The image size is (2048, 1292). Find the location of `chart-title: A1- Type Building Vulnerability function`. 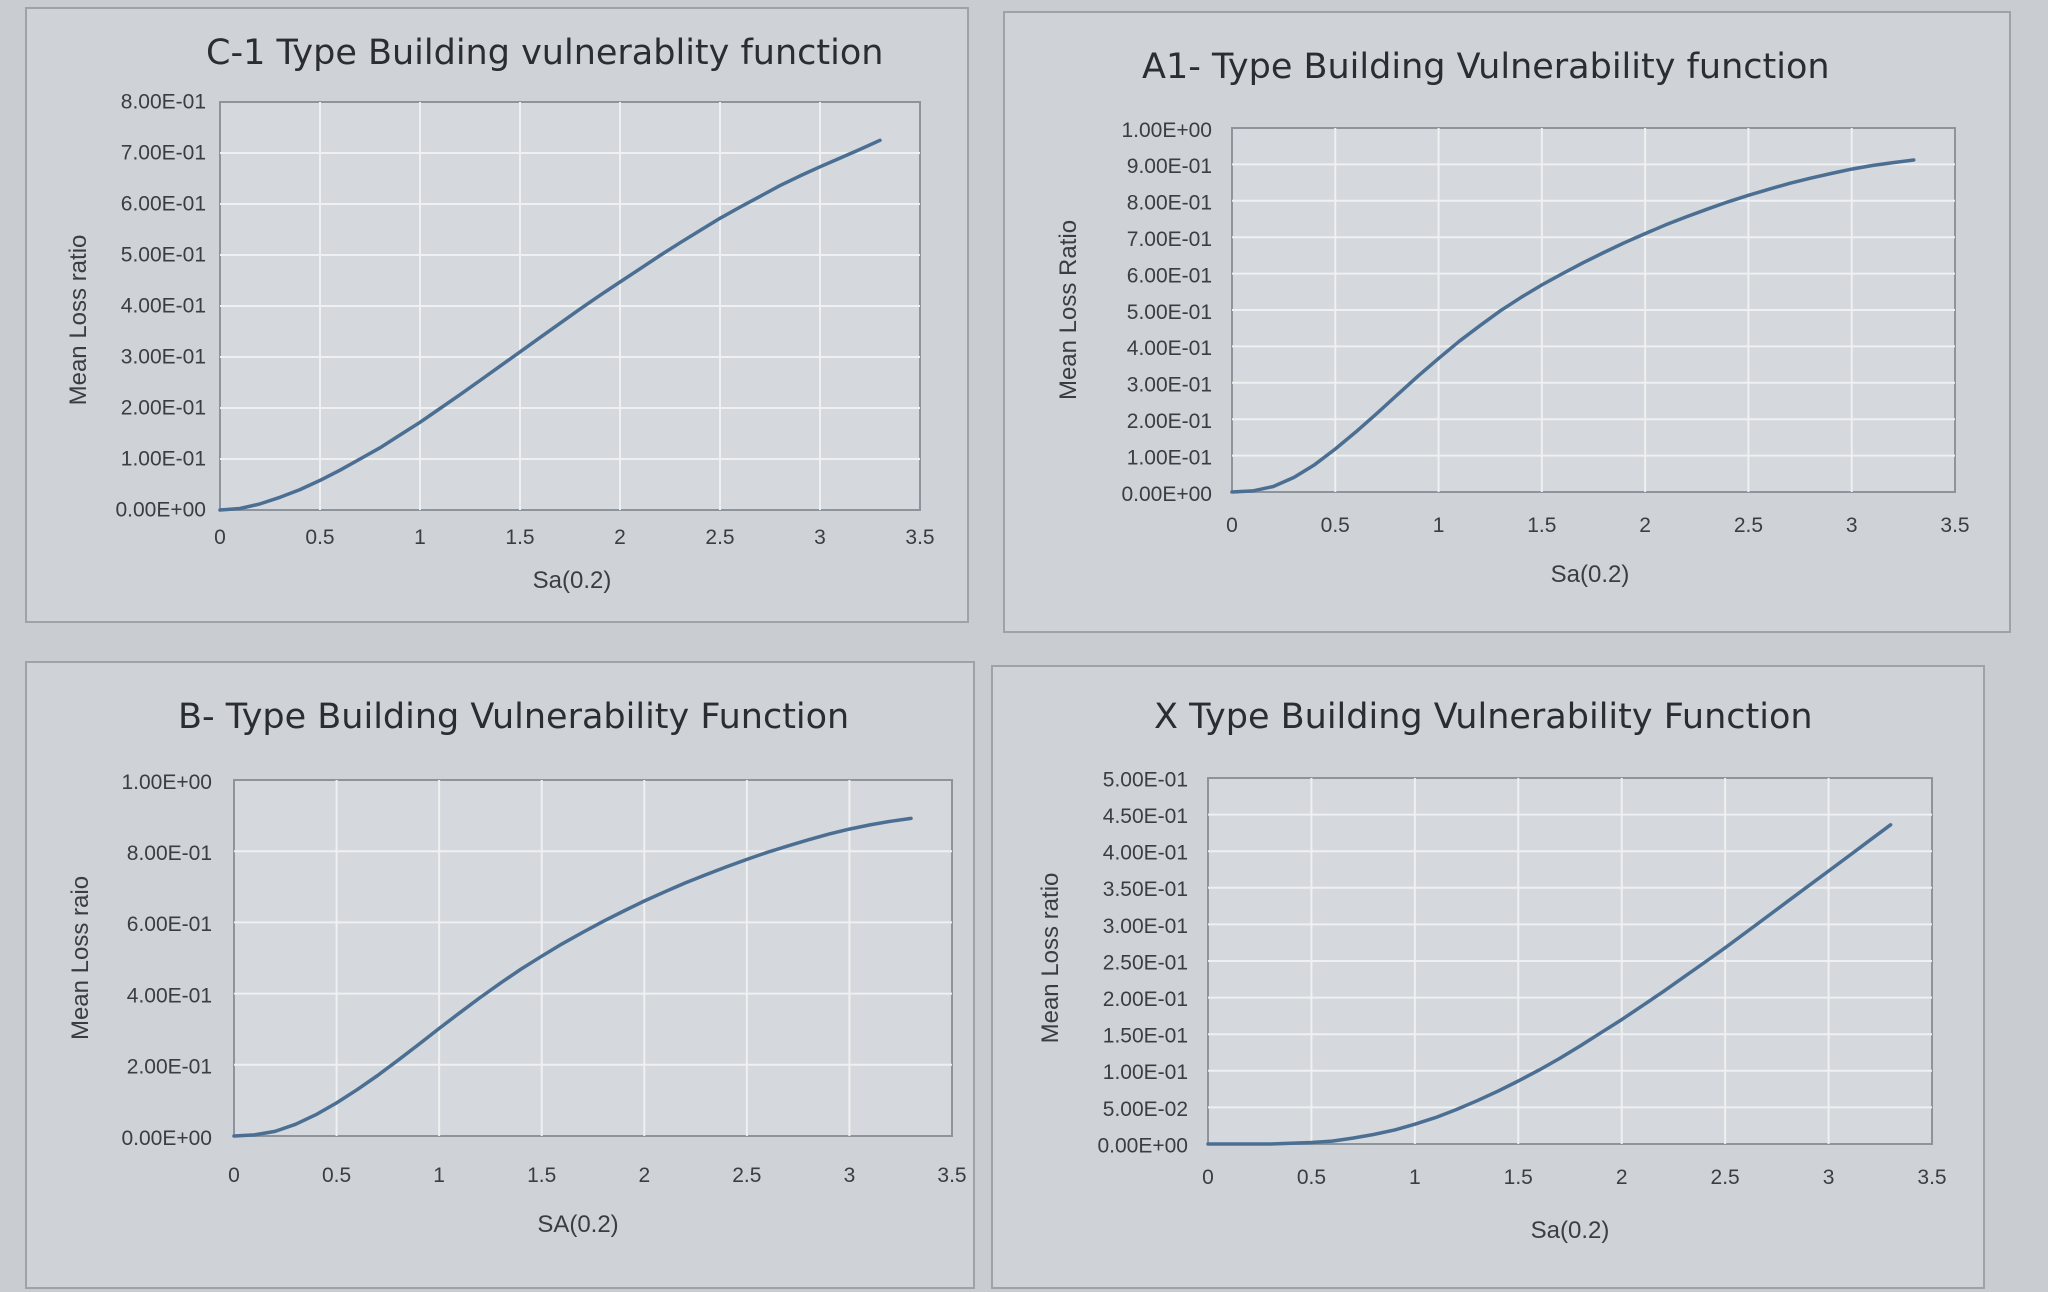

chart-title: A1- Type Building Vulnerability function is located at coordinates (1486, 67).